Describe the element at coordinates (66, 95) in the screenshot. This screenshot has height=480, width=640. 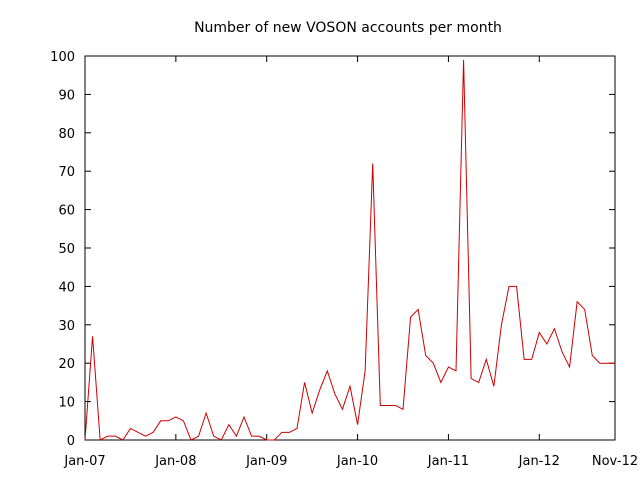
I see `y-tick-label: 90` at that location.